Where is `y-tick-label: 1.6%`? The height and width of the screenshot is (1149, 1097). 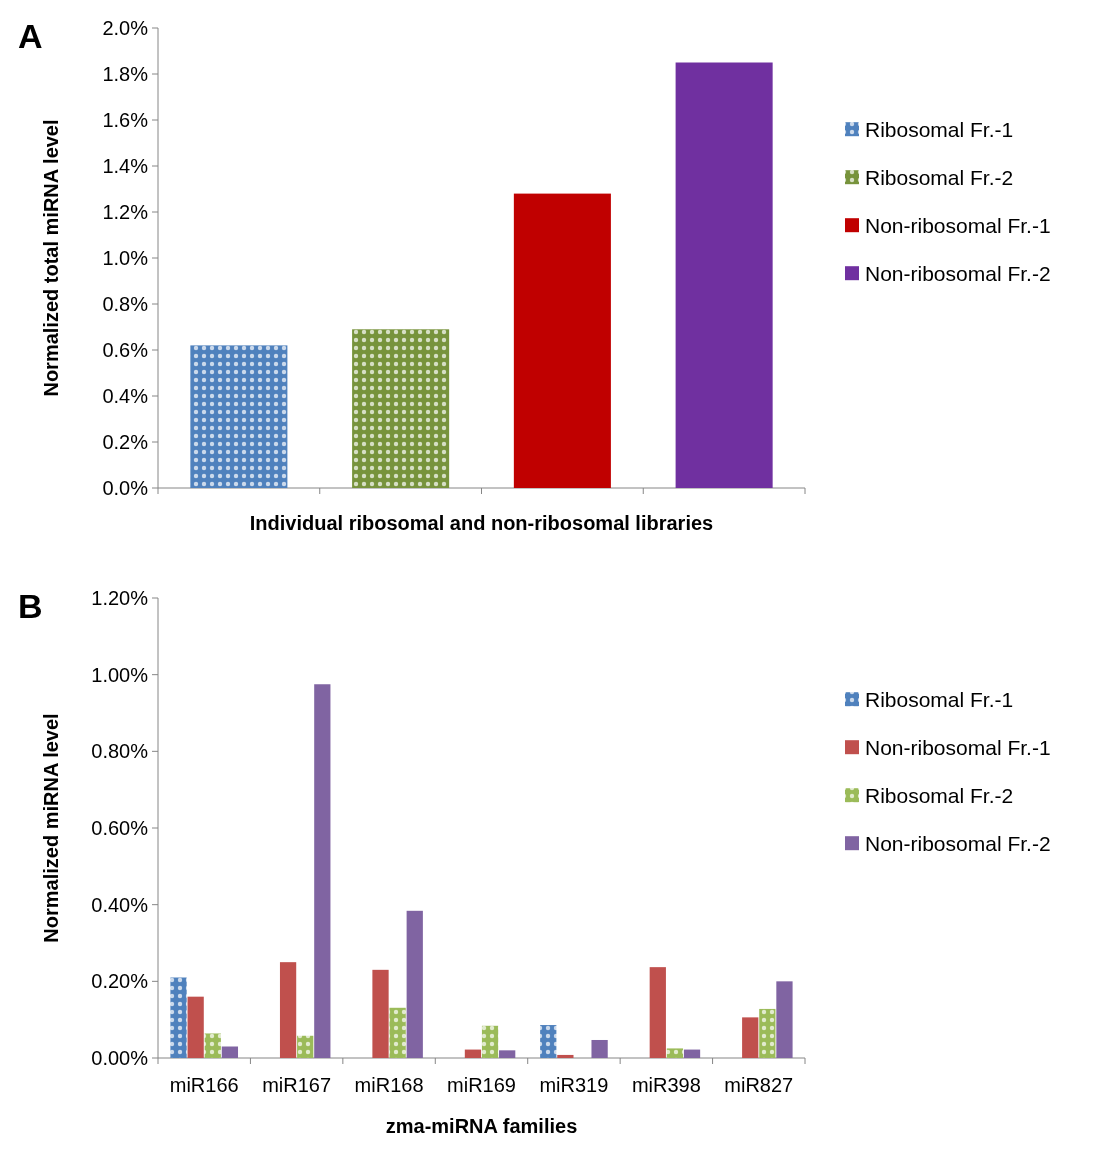
y-tick-label: 1.6% is located at coordinates (125, 120).